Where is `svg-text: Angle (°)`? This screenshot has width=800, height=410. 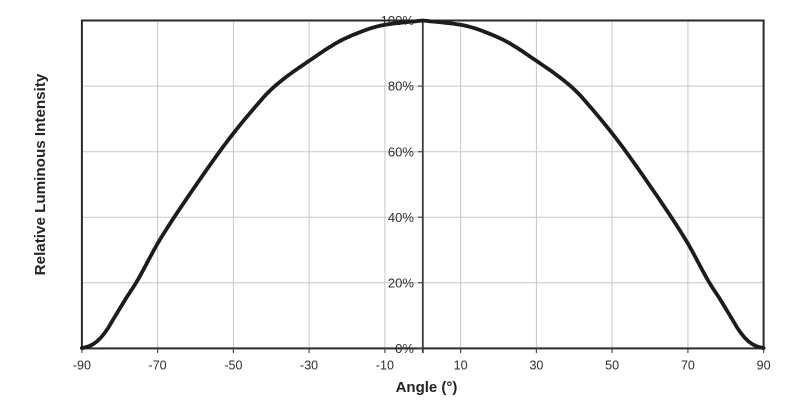
svg-text: Angle (°) is located at coordinates (427, 387).